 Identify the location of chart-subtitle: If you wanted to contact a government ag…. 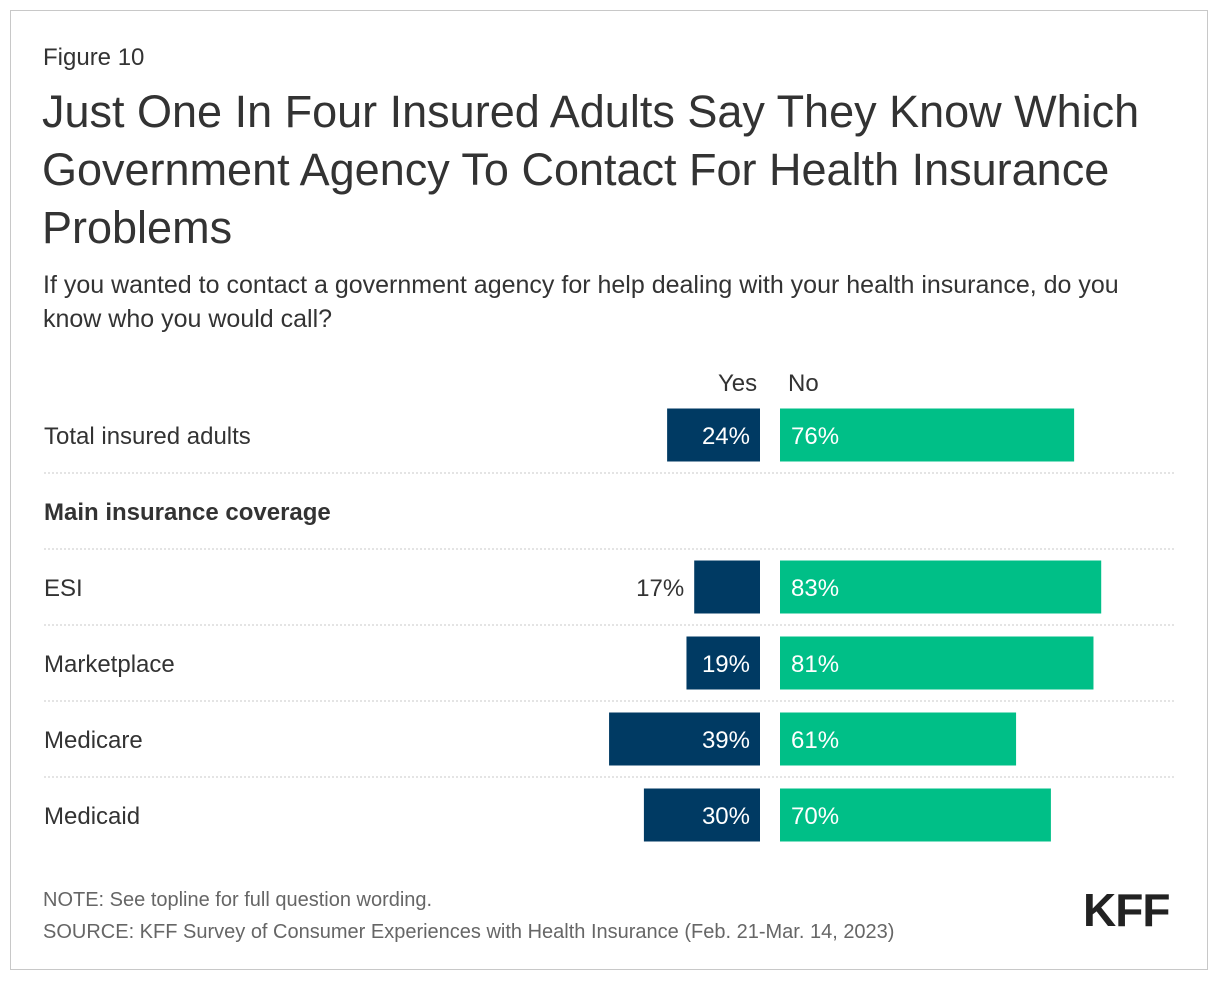
(581, 302).